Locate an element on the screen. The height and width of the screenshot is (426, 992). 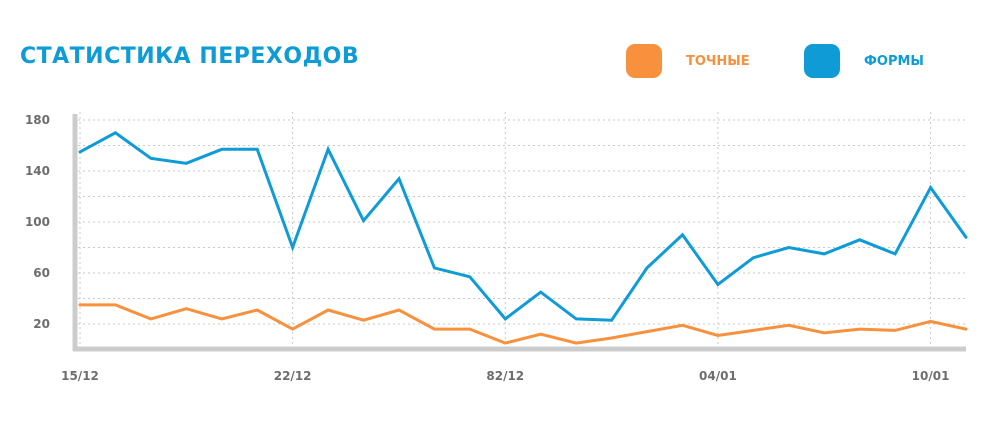
chart-title: СТАТИСТИКА ПЕРЕХОДОВ is located at coordinates (190, 56).